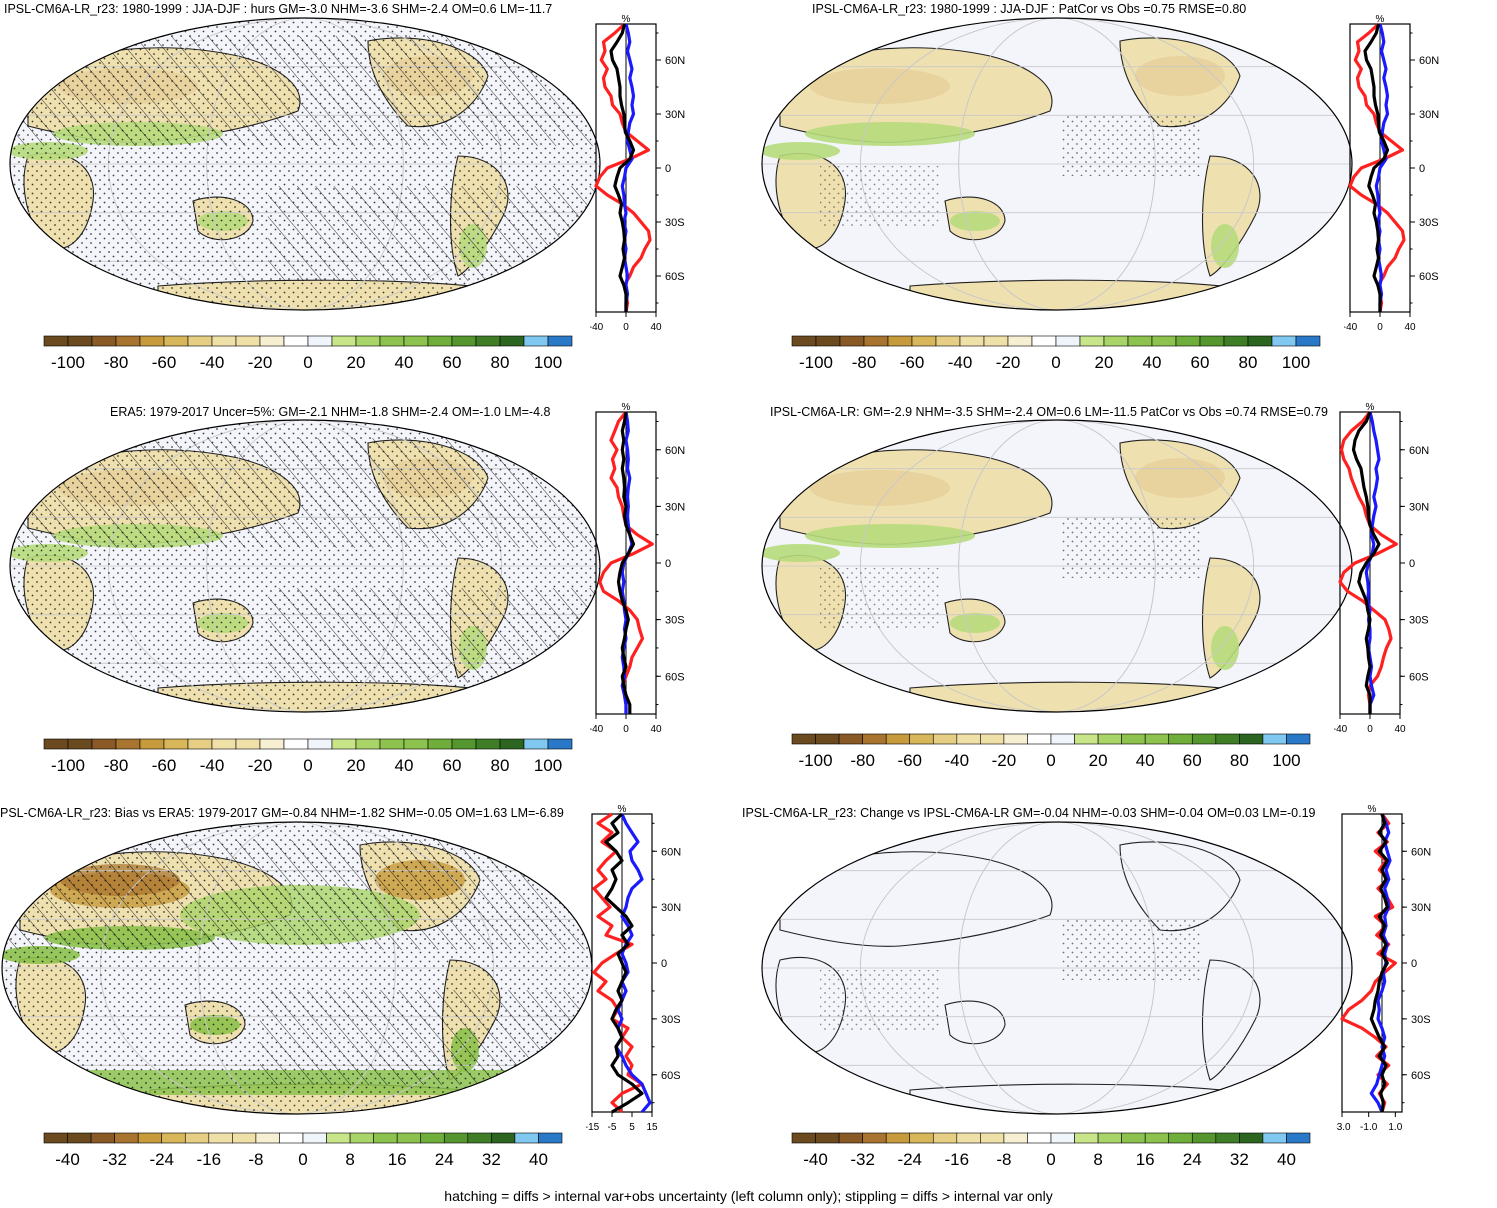 This screenshot has height=1208, width=1497. What do you see at coordinates (597, 729) in the screenshot?
I see `x-tick-label: -40` at bounding box center [597, 729].